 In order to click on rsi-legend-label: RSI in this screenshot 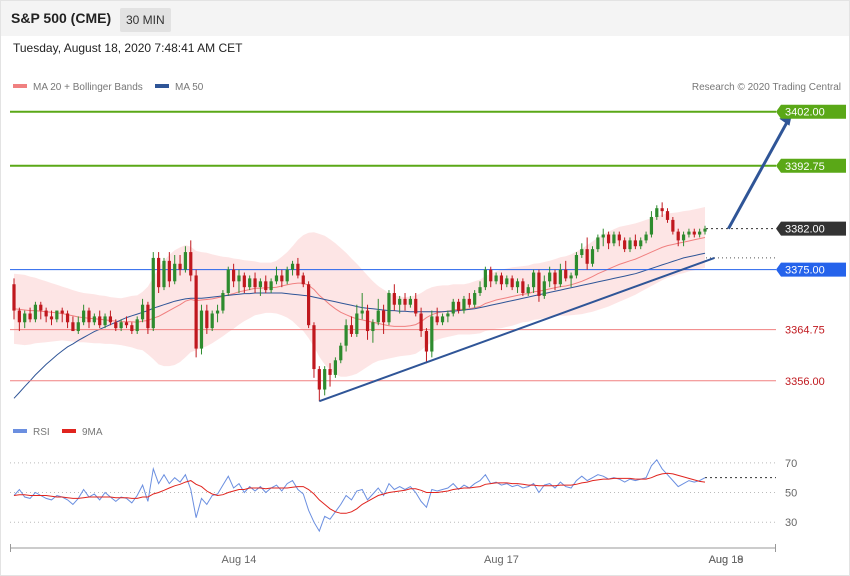, I will do `click(41, 432)`.